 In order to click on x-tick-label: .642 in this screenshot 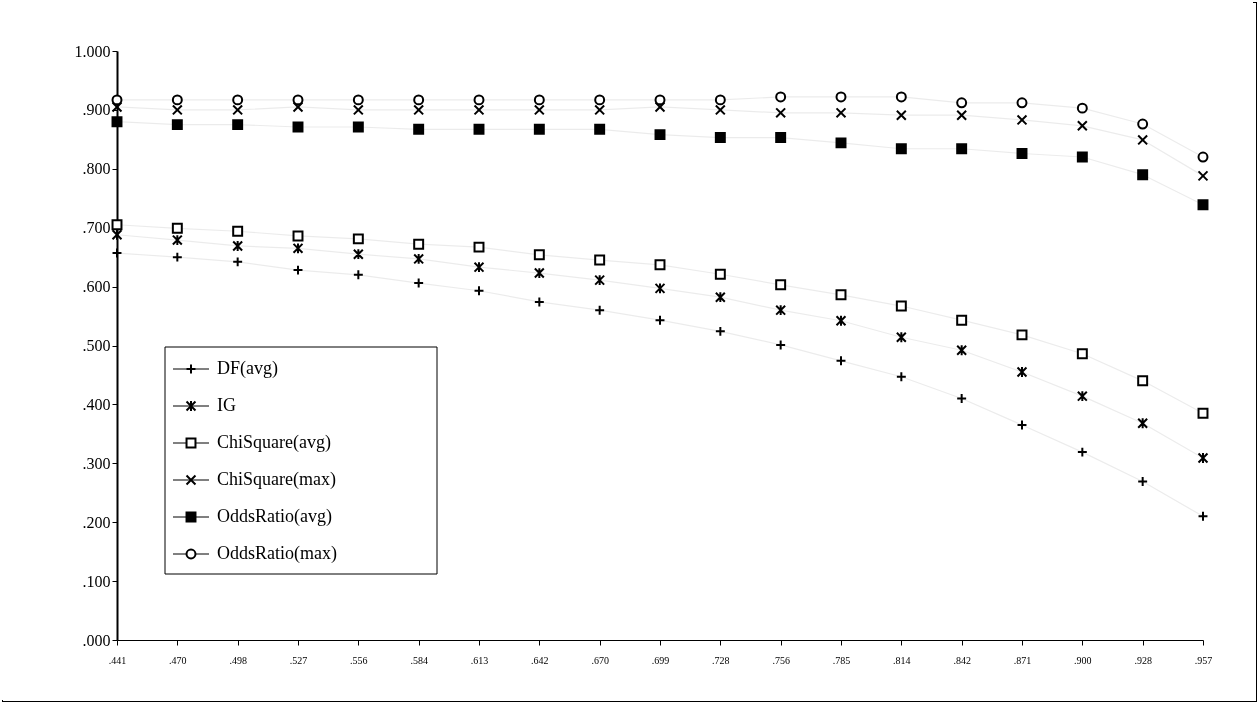, I will do `click(540, 660)`.